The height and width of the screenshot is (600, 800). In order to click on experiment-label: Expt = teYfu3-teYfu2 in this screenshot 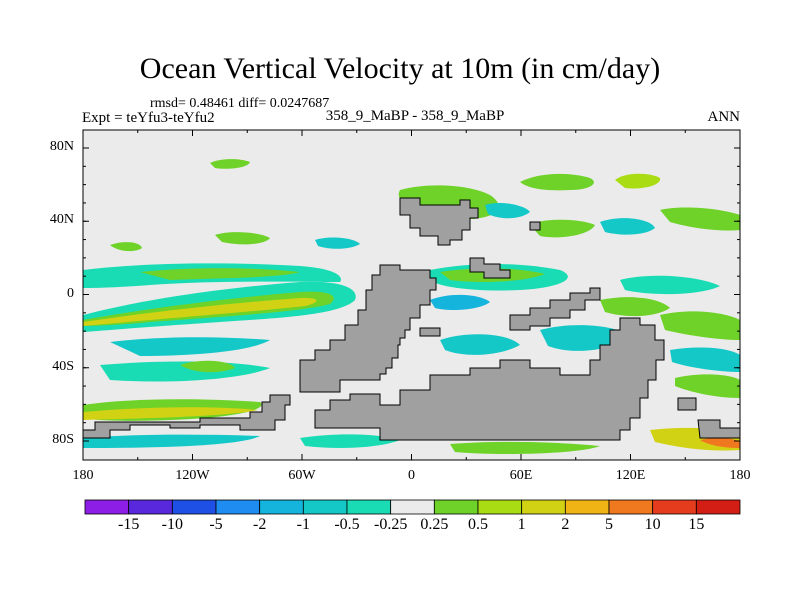, I will do `click(148, 118)`.